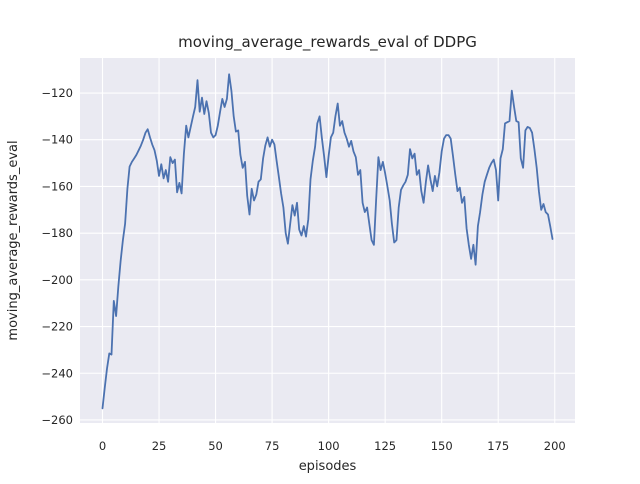 This screenshot has width=640, height=484. I want to click on x-tick-label: 50, so click(215, 446).